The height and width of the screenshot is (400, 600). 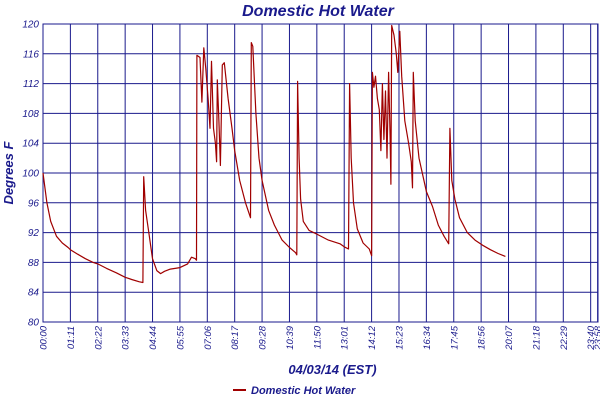 I want to click on x-tick-label: 01:11, so click(x=71, y=337).